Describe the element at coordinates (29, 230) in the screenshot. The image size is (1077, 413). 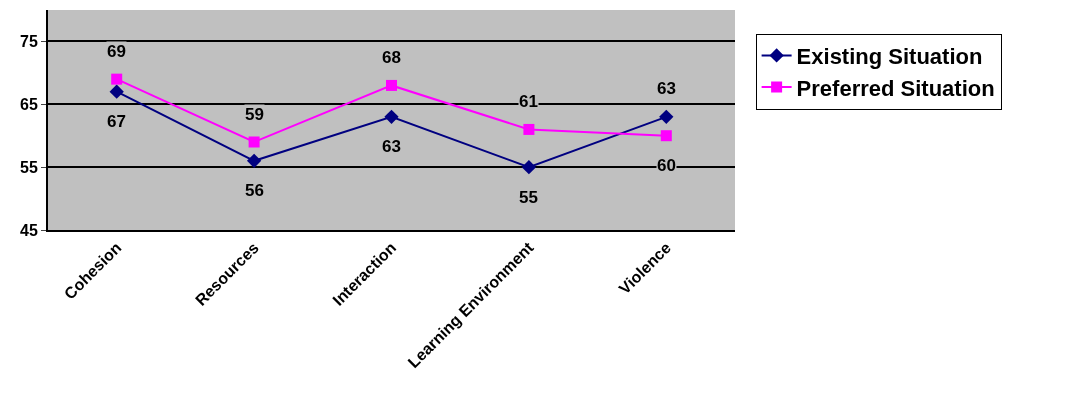
I see `y-tick-label: 45` at that location.